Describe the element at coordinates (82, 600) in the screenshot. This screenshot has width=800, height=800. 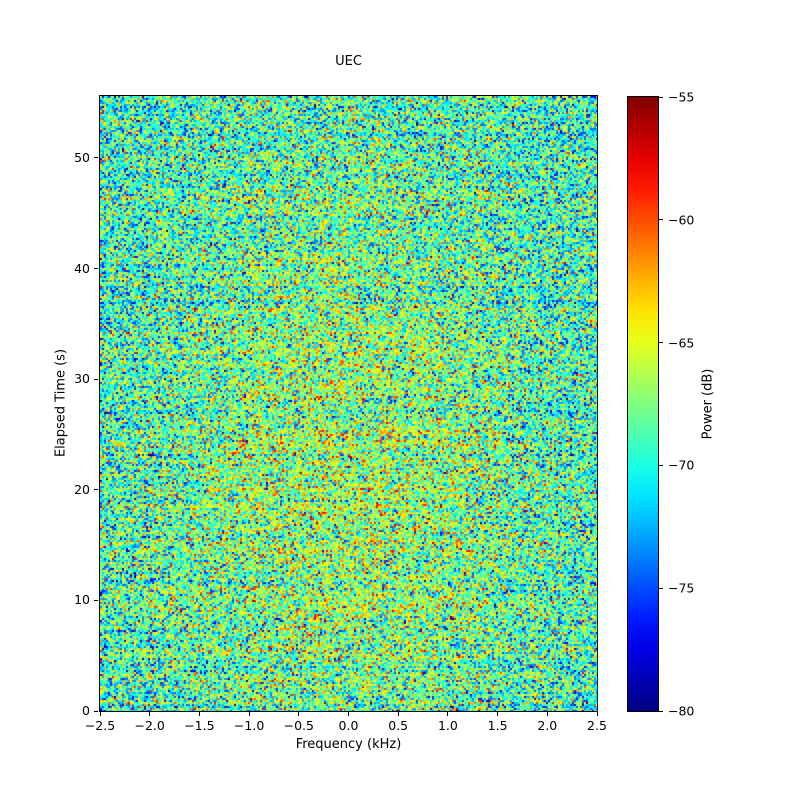
I see `y-tick-label: 10` at that location.